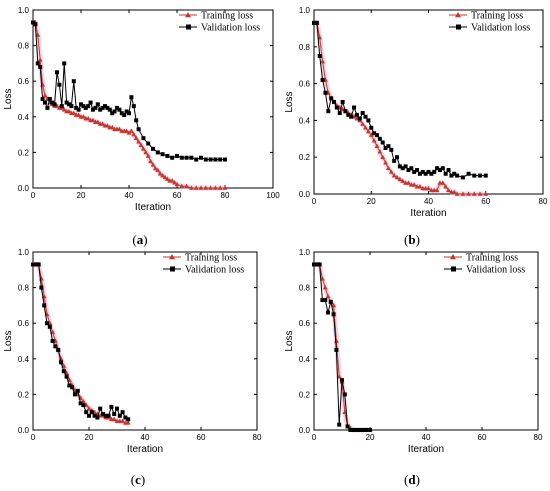  Describe the element at coordinates (230, 28) in the screenshot. I see `legend-label: Validation loss` at that location.